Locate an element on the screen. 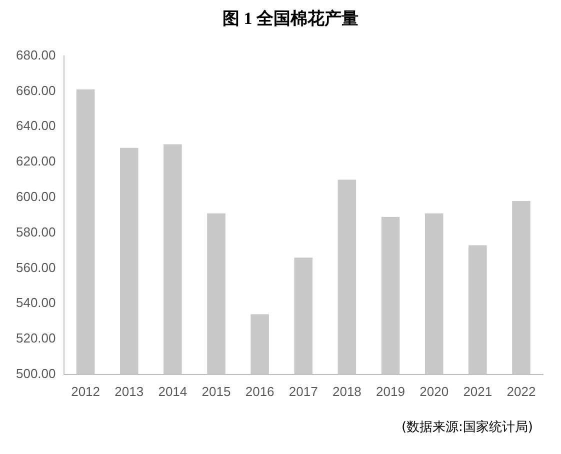  x-tick-label: 2016 is located at coordinates (259, 391).